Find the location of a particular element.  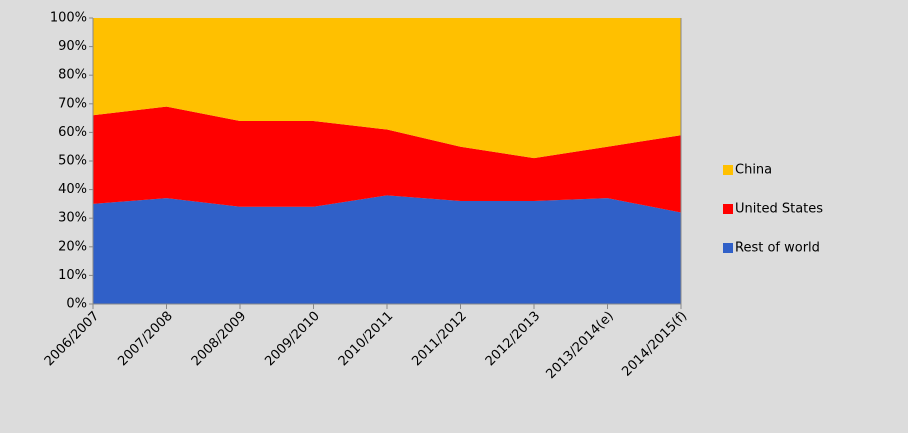

x-tick-label: 2009/2010 is located at coordinates (292, 339).